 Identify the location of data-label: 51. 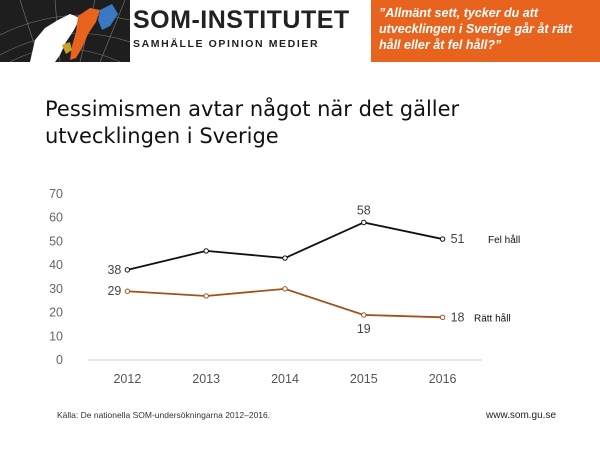
(458, 239).